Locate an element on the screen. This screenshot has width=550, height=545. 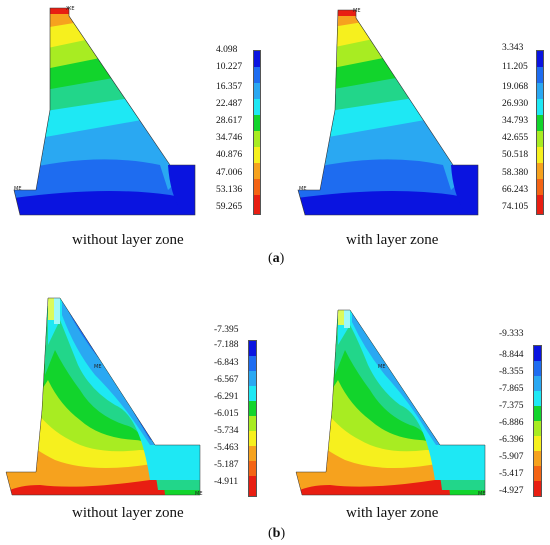
panel-label-a: (a) is located at coordinates (276, 258).